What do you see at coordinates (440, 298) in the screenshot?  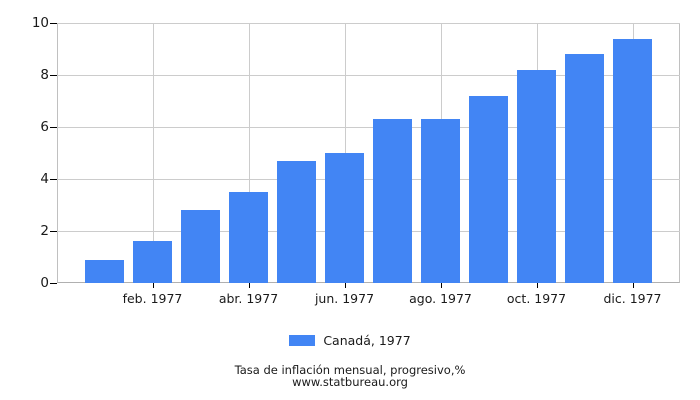 I see `x-axis-label: ago. 1977` at bounding box center [440, 298].